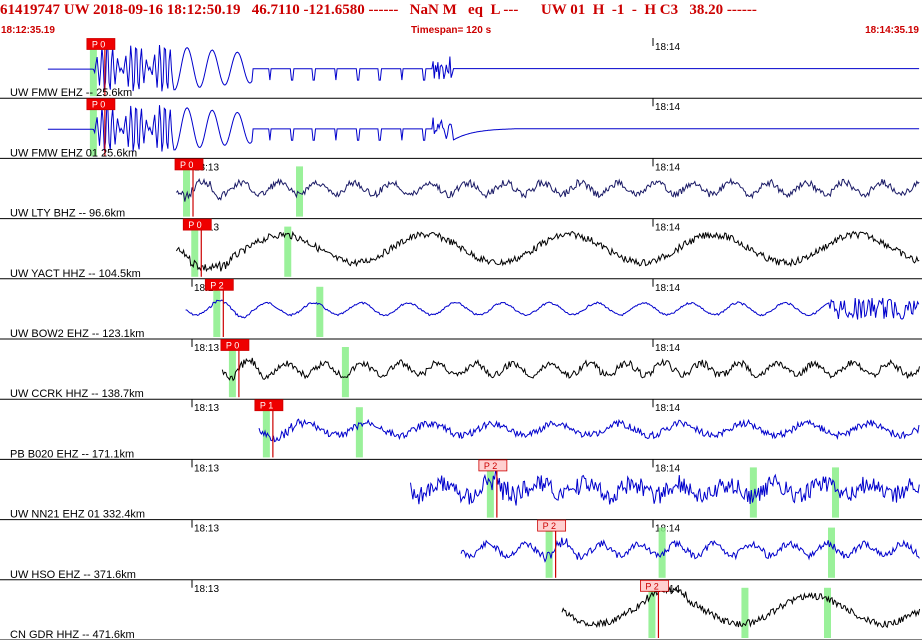  What do you see at coordinates (77, 515) in the screenshot?
I see `station-label: UW NN21 EHZ 01 332.4km` at bounding box center [77, 515].